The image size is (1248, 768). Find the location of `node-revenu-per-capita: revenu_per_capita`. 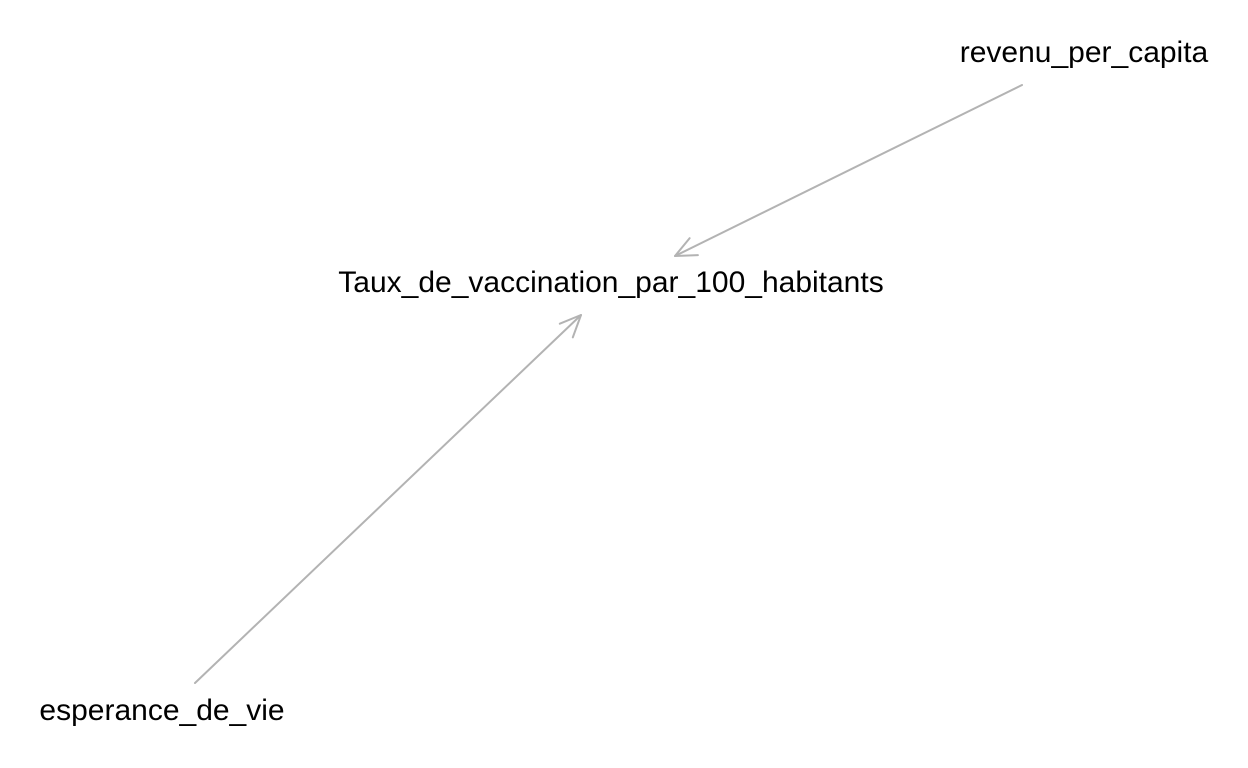

node-revenu-per-capita: revenu_per_capita is located at coordinates (1084, 52).